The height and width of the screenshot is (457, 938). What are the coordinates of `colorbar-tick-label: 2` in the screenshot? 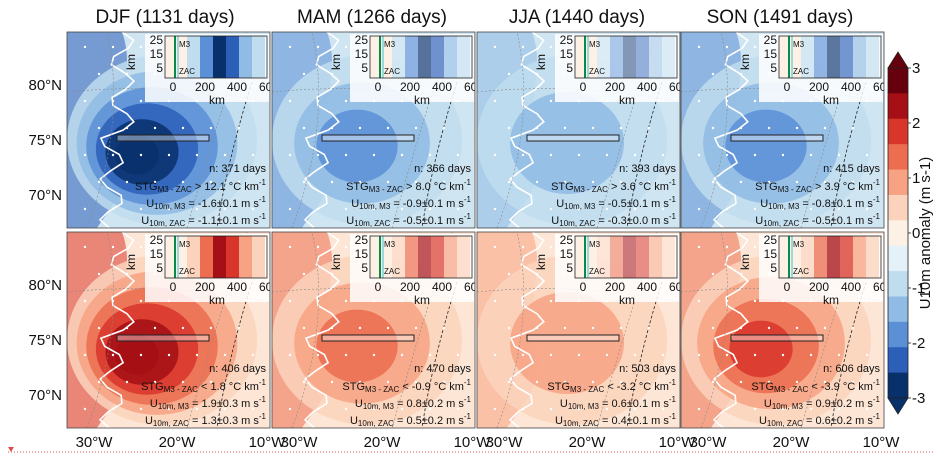 It's located at (916, 123).